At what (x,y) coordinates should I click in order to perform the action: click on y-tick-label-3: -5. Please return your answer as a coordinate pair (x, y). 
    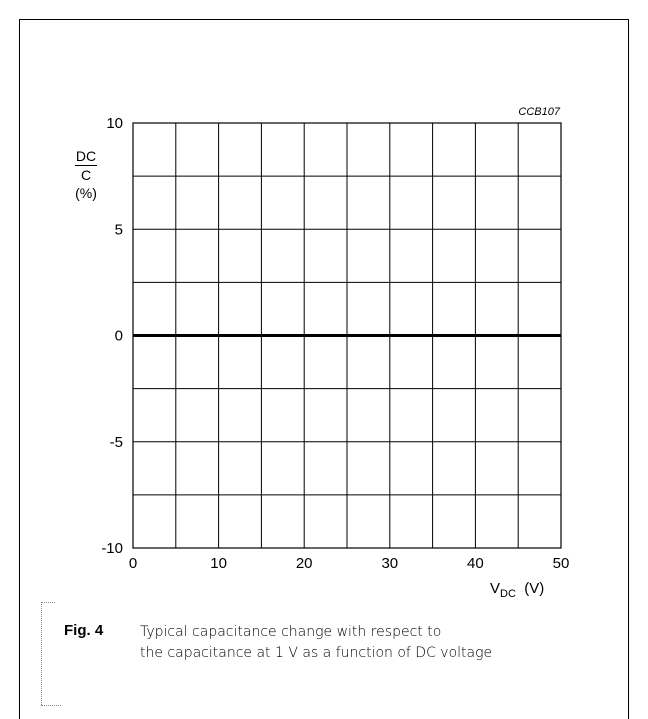
    Looking at the image, I should click on (116, 442).